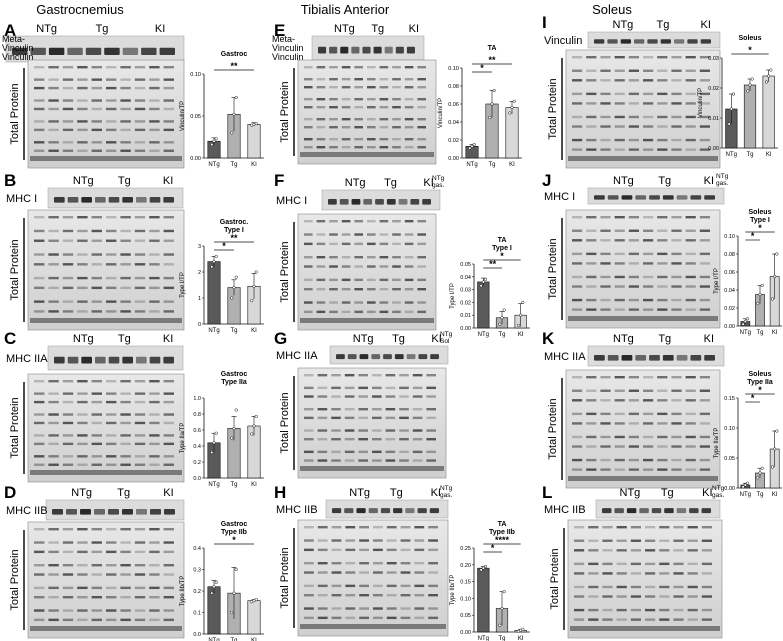 This screenshot has width=783, height=641. What do you see at coordinates (199, 247) in the screenshot?
I see `y-tick-label: 3` at bounding box center [199, 247].